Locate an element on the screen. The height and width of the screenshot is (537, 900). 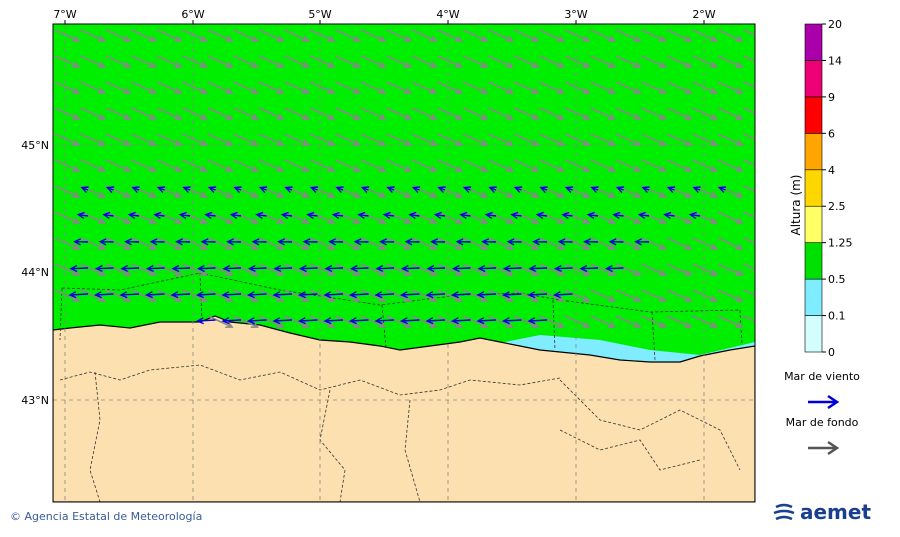
colorbar-tick-label: 1.25 is located at coordinates (840, 243).